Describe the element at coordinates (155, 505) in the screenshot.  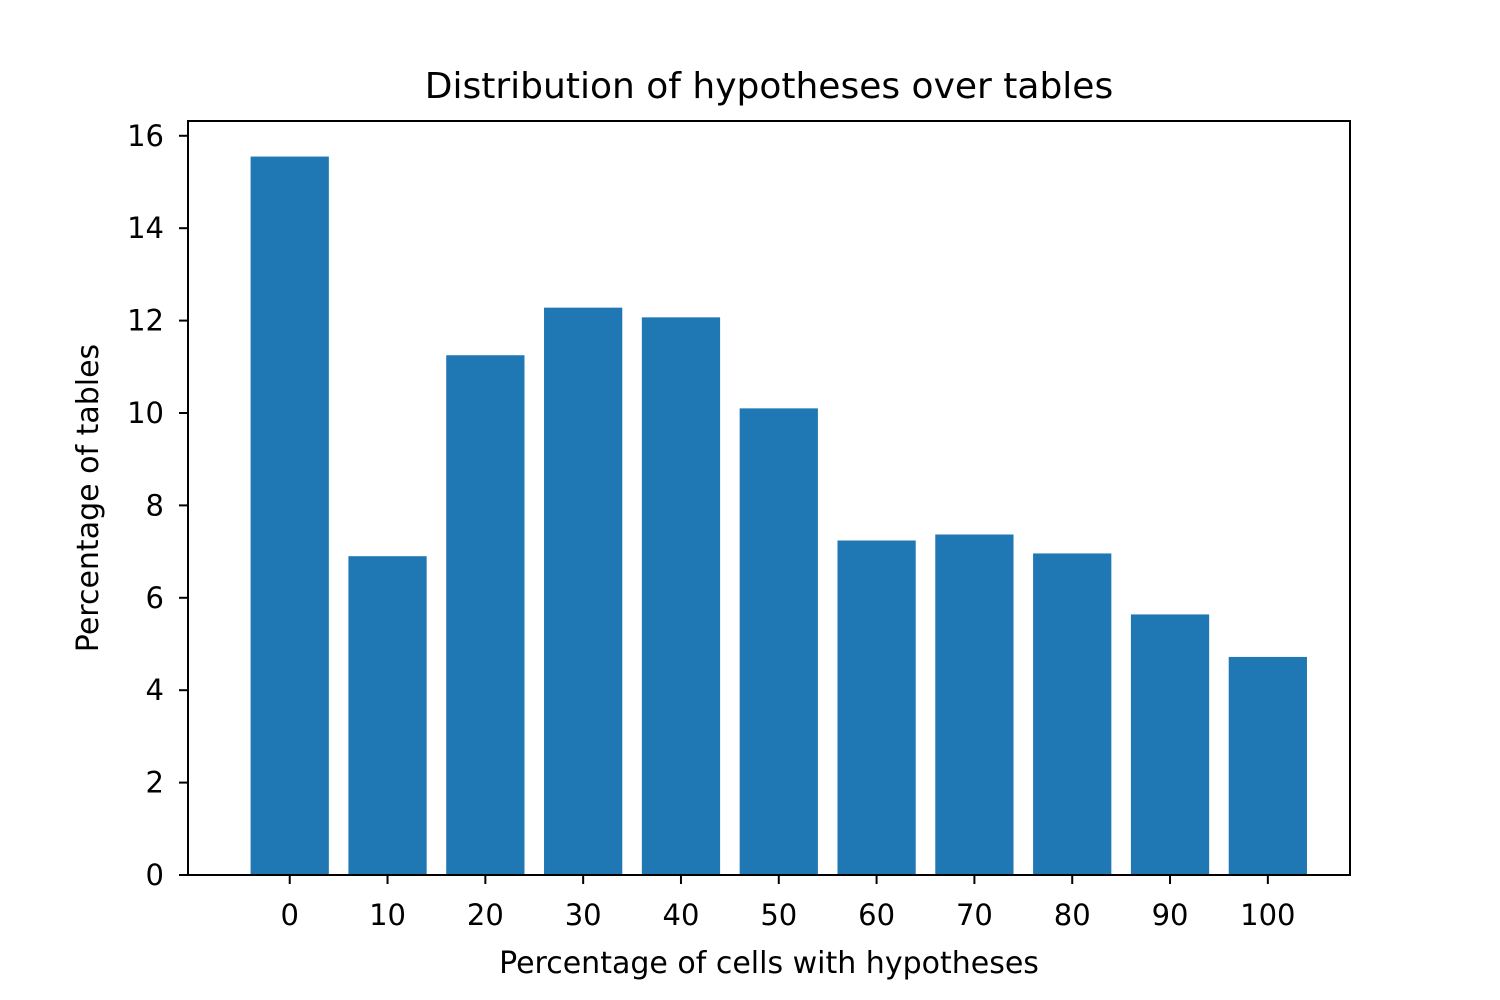
I see `y-tick-label: 8` at that location.